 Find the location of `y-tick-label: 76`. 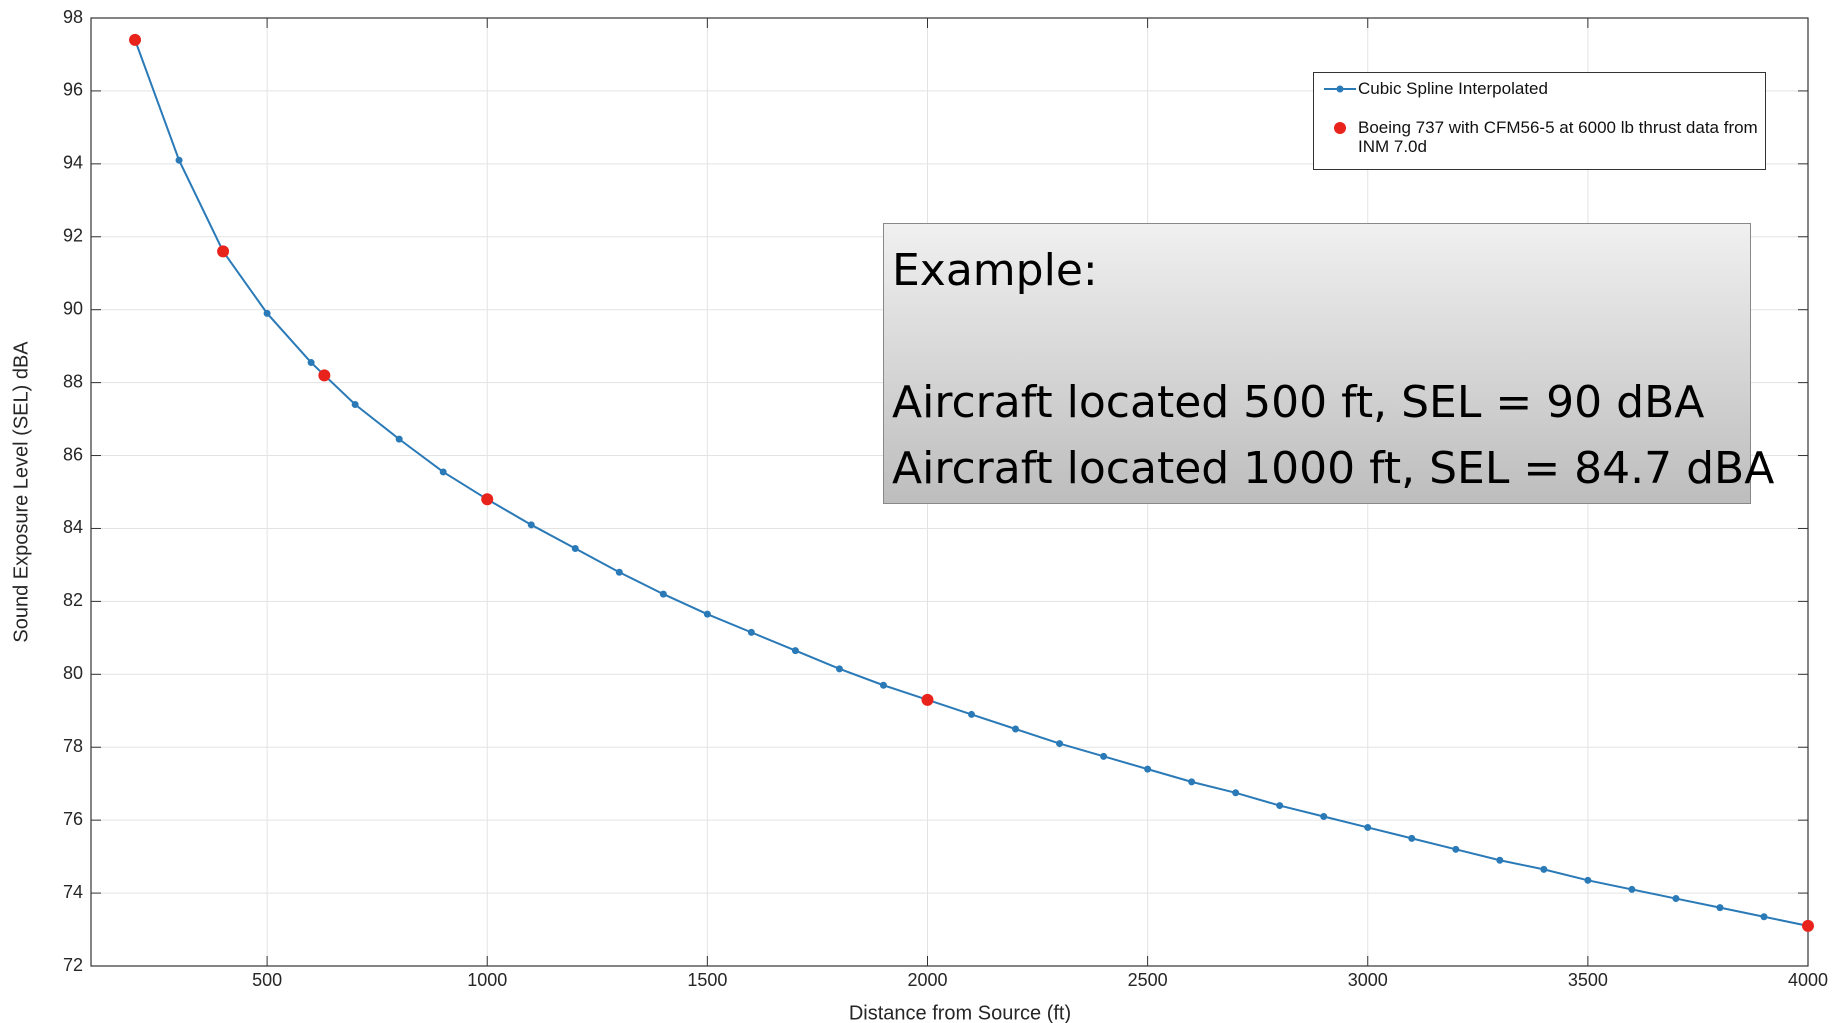

y-tick-label: 76 is located at coordinates (73, 819).